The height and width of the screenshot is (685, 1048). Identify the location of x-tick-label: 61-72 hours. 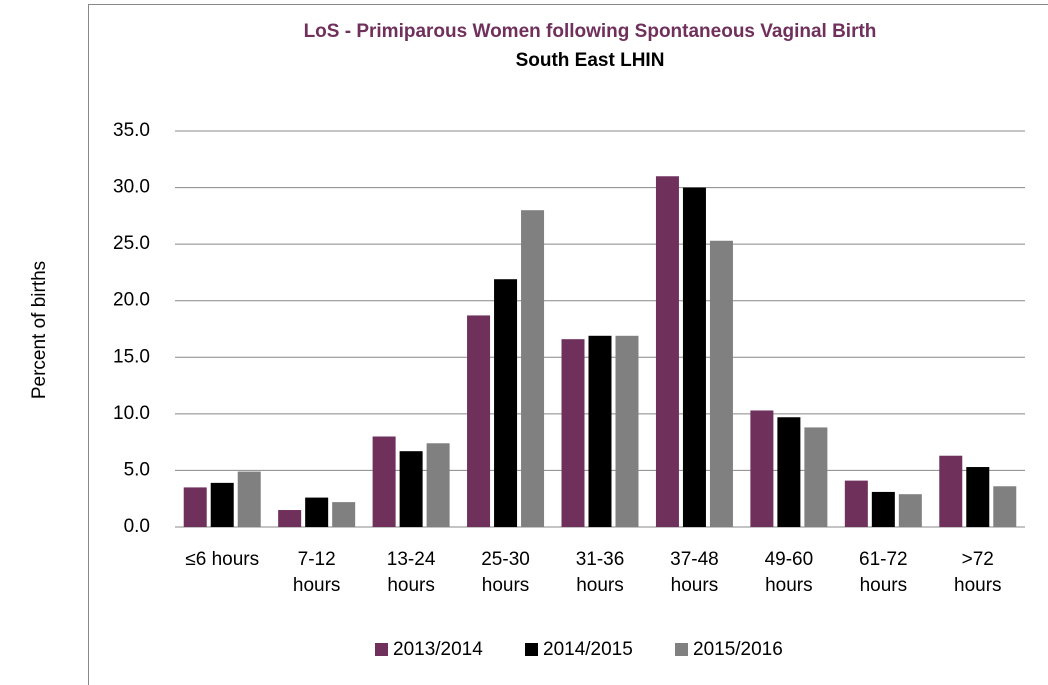
(883, 572).